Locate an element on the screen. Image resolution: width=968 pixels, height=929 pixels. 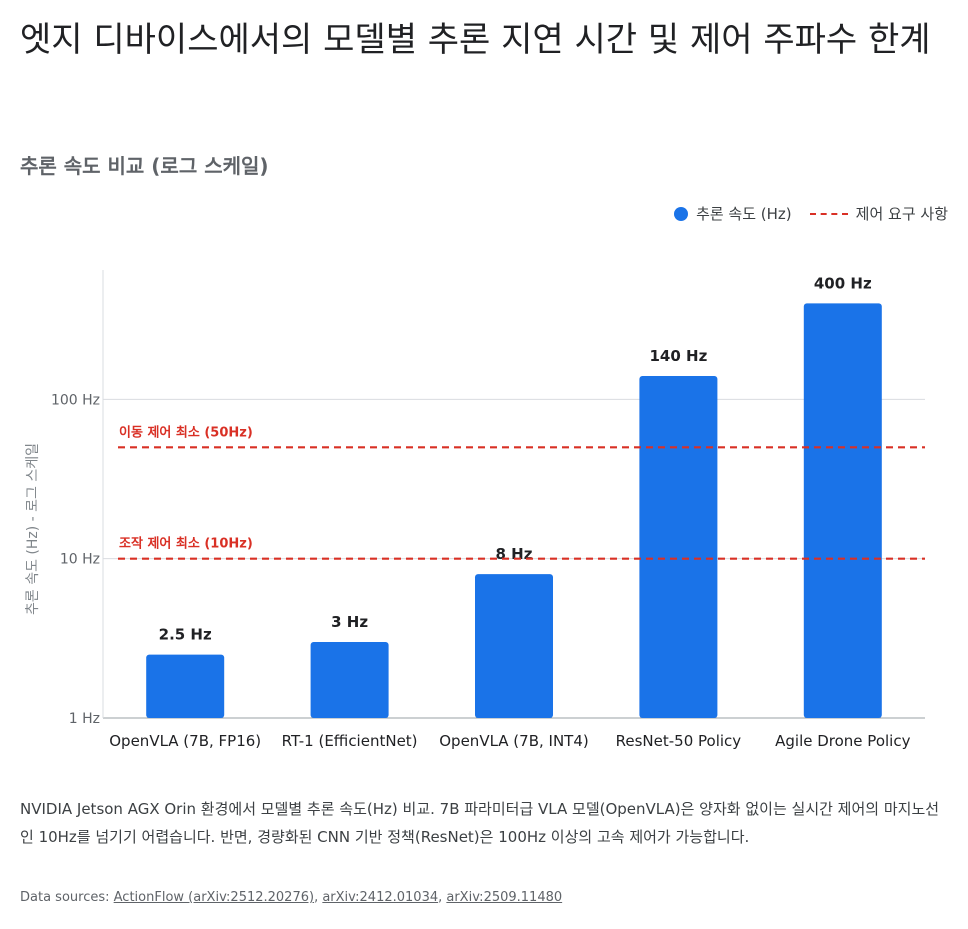
source-link-1: ActionFlow (arXiv:2512.20276) is located at coordinates (214, 897).